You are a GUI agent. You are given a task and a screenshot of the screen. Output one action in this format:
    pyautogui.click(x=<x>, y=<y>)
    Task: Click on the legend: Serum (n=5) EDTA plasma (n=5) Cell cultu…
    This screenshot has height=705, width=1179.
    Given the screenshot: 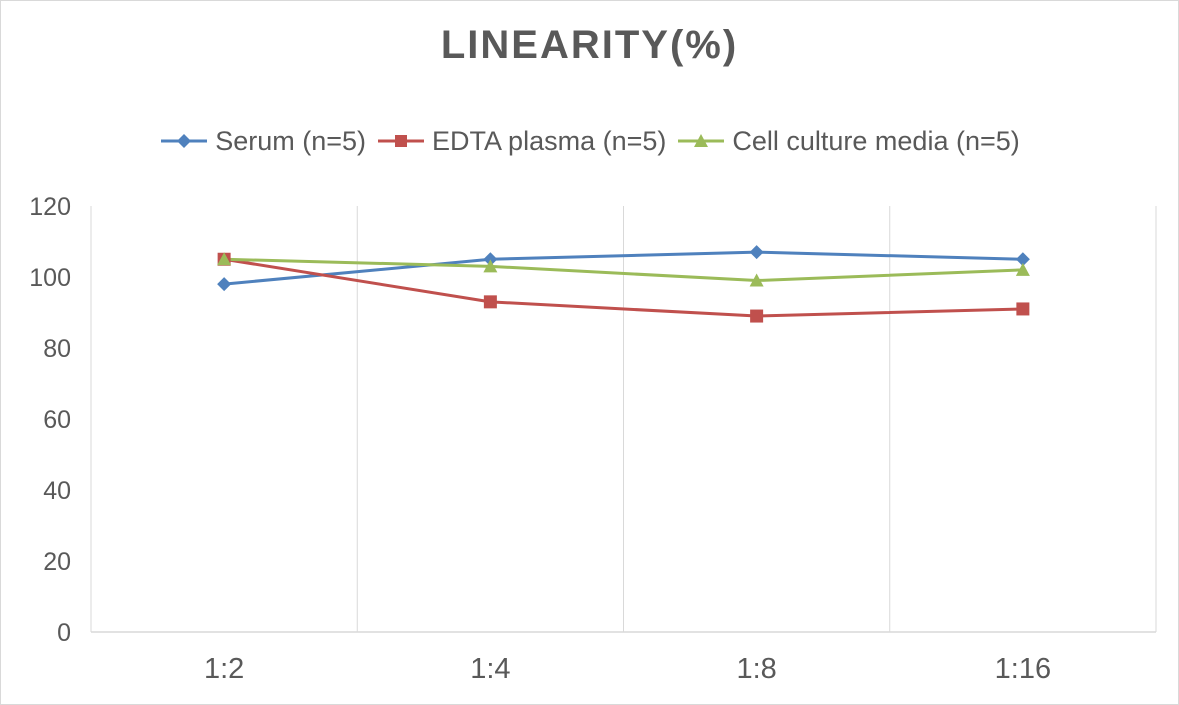 What is the action you would take?
    pyautogui.click(x=589, y=141)
    